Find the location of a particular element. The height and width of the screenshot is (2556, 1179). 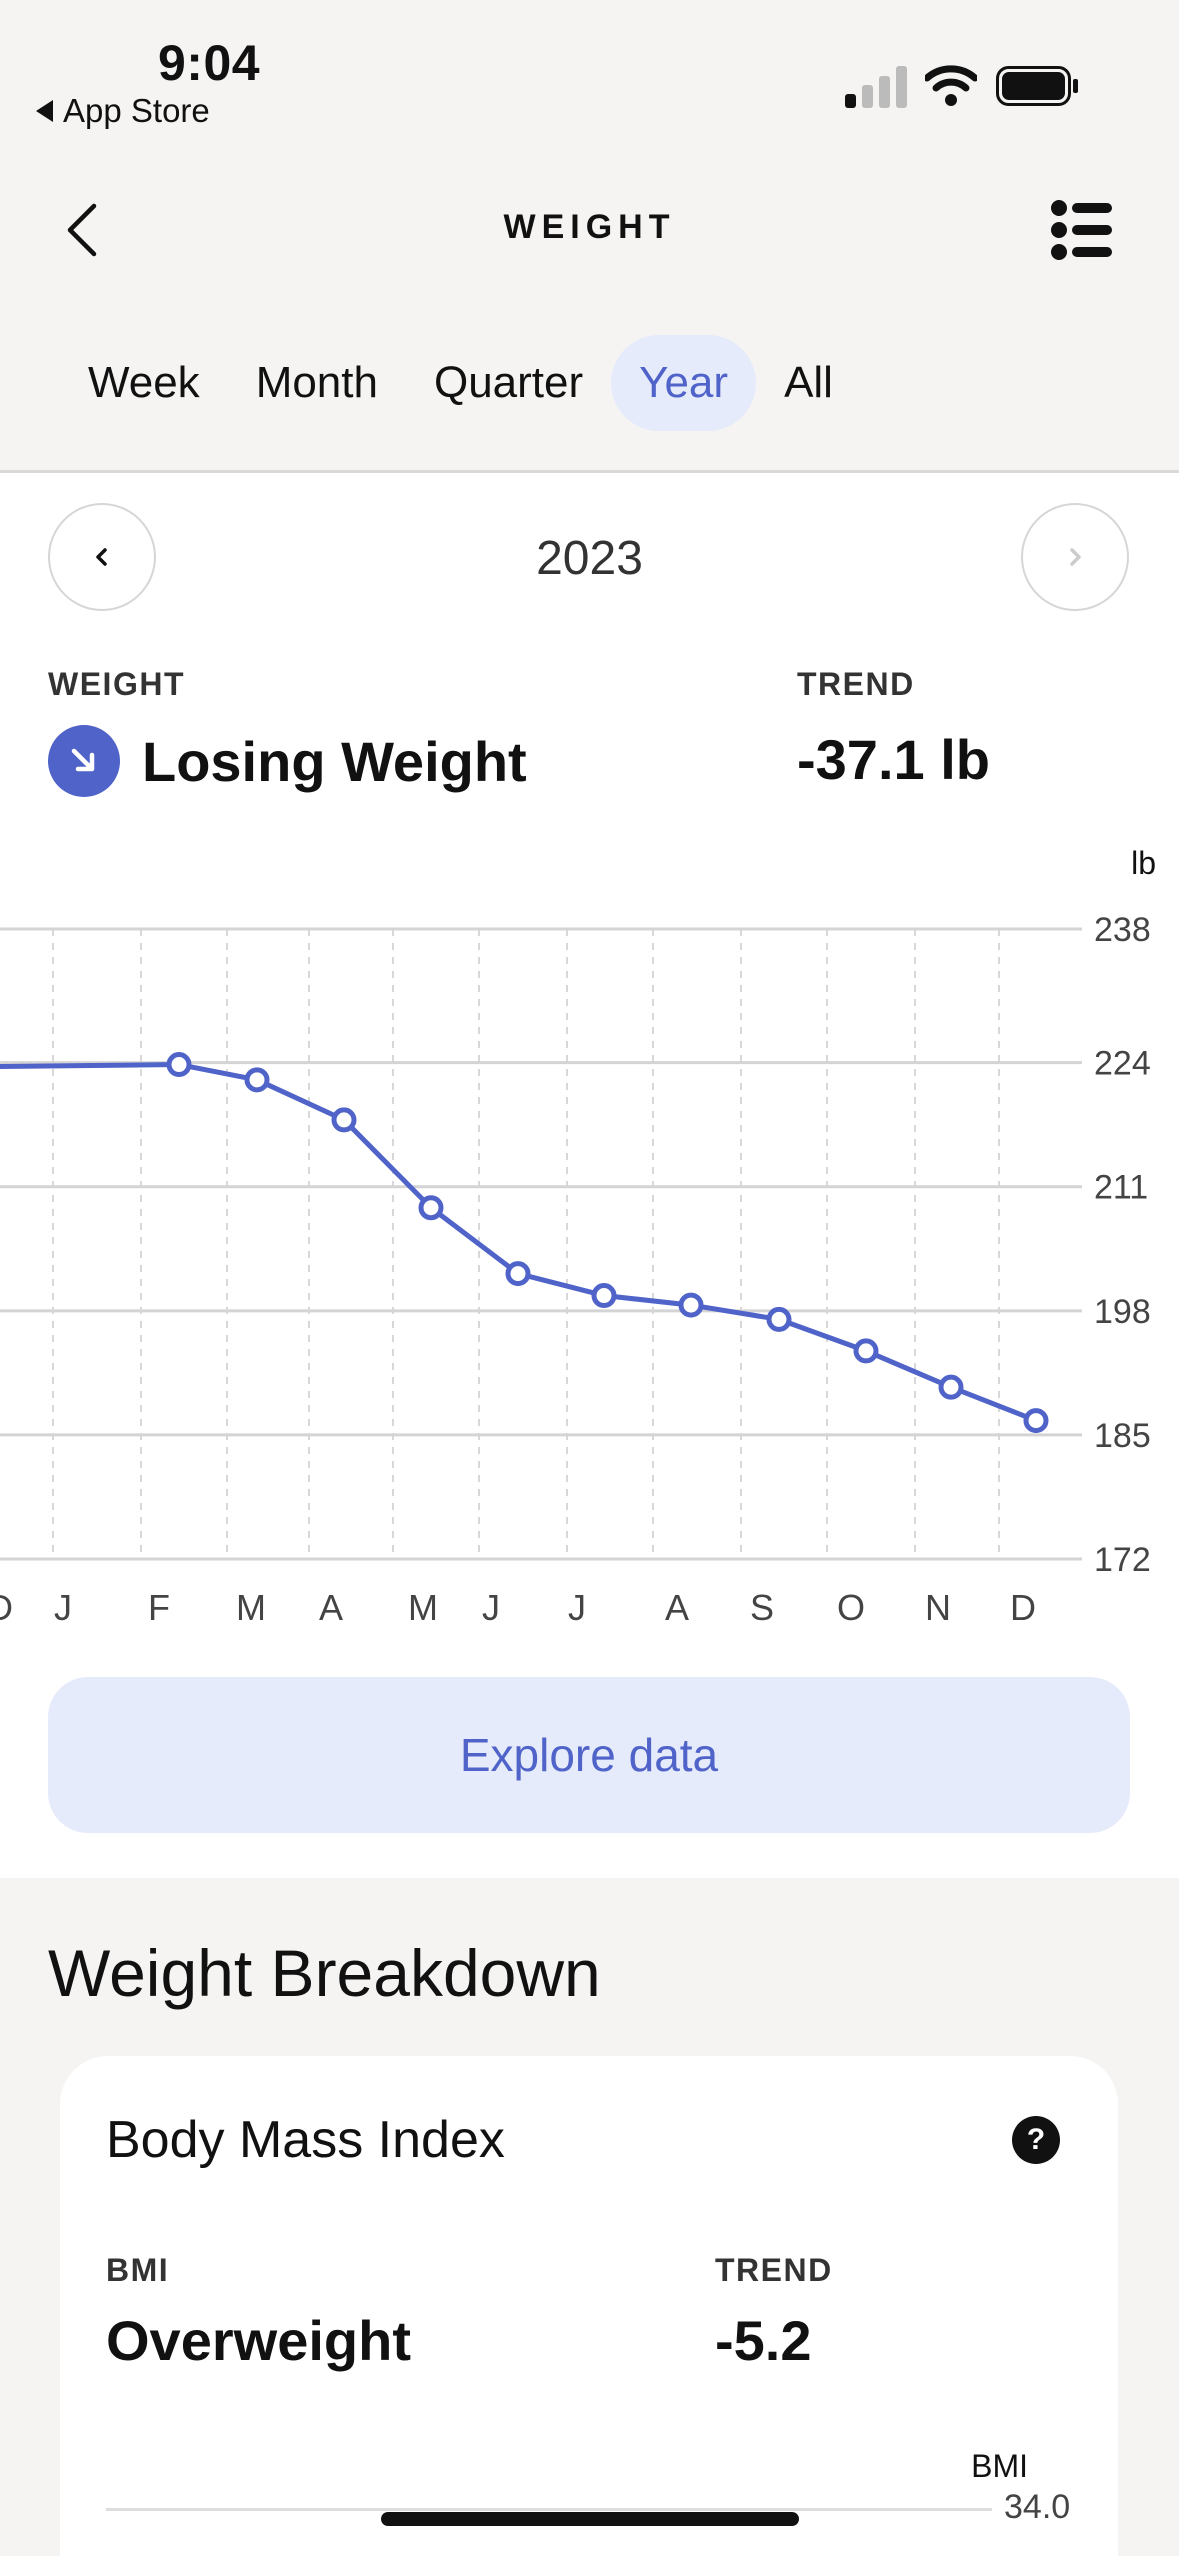

section-title: Weight Breakdown is located at coordinates (324, 1973).